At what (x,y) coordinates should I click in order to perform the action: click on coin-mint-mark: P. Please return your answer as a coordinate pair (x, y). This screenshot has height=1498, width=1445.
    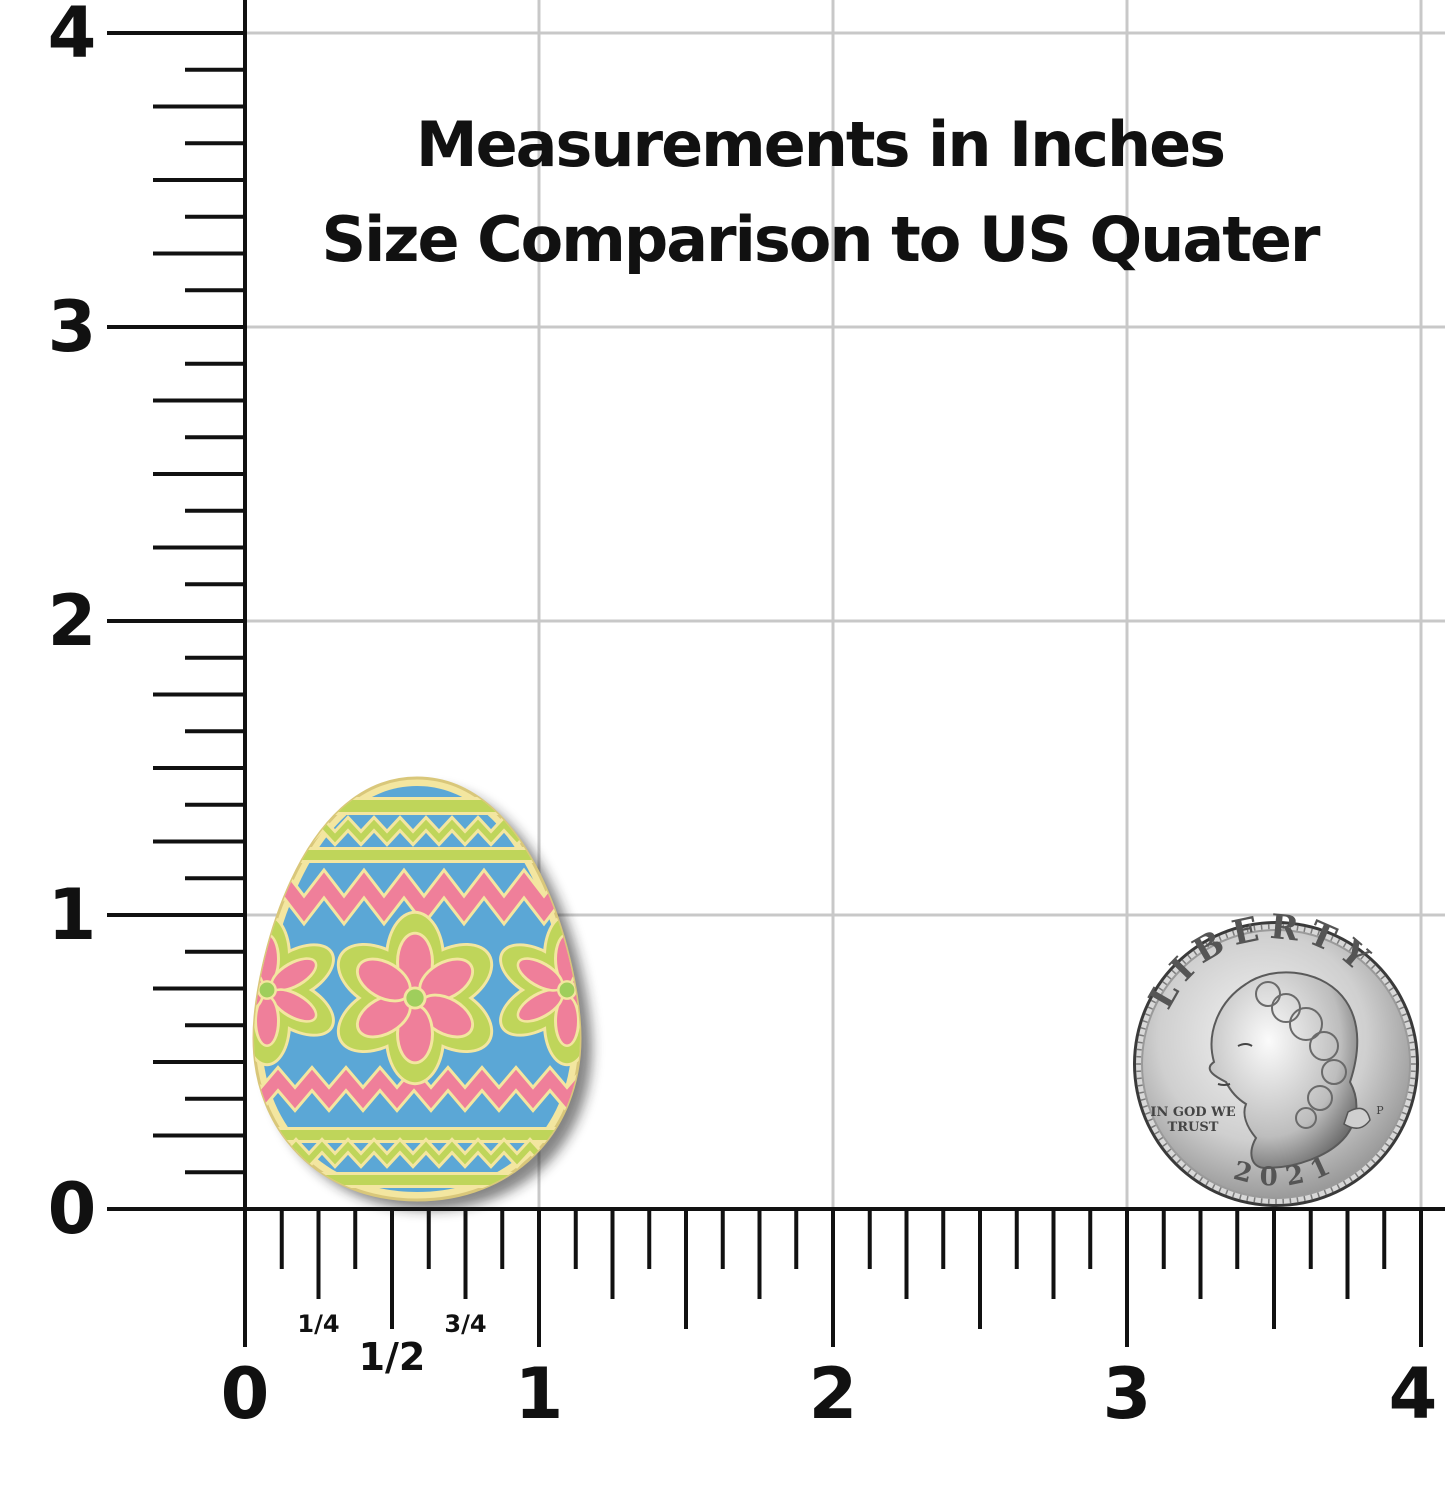
    Looking at the image, I should click on (1380, 1110).